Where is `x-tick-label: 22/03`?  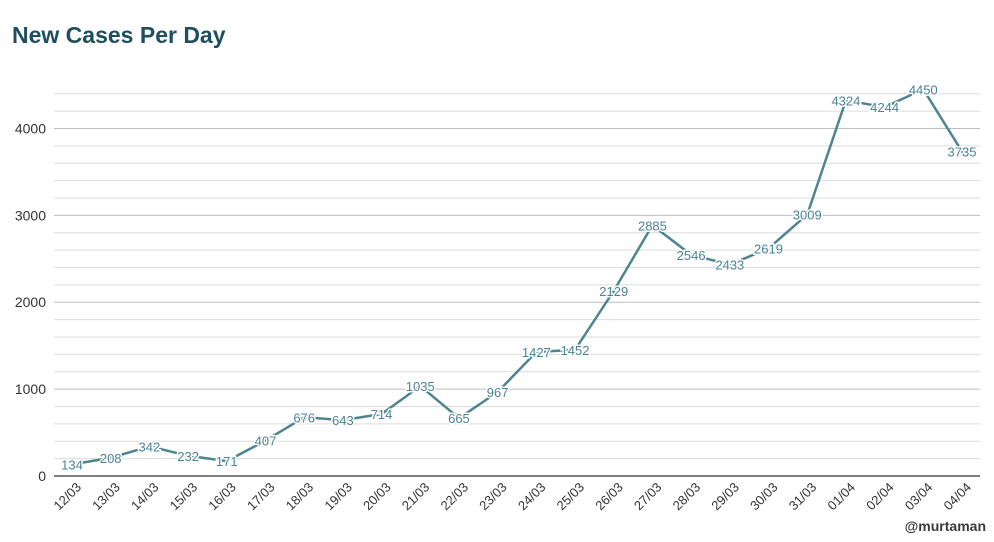
x-tick-label: 22/03 is located at coordinates (454, 497).